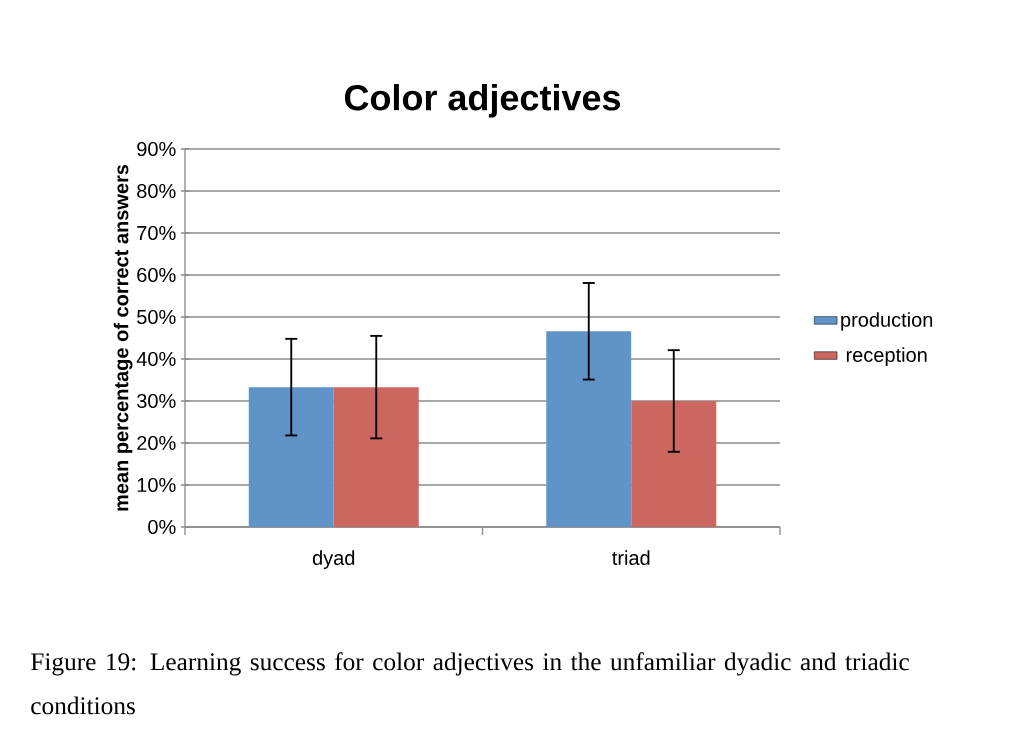  I want to click on y-tick-label: 30%, so click(156, 401).